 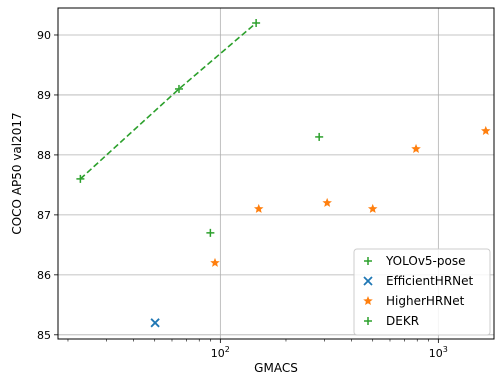 I want to click on y-tick-label: 90, so click(x=44, y=35).